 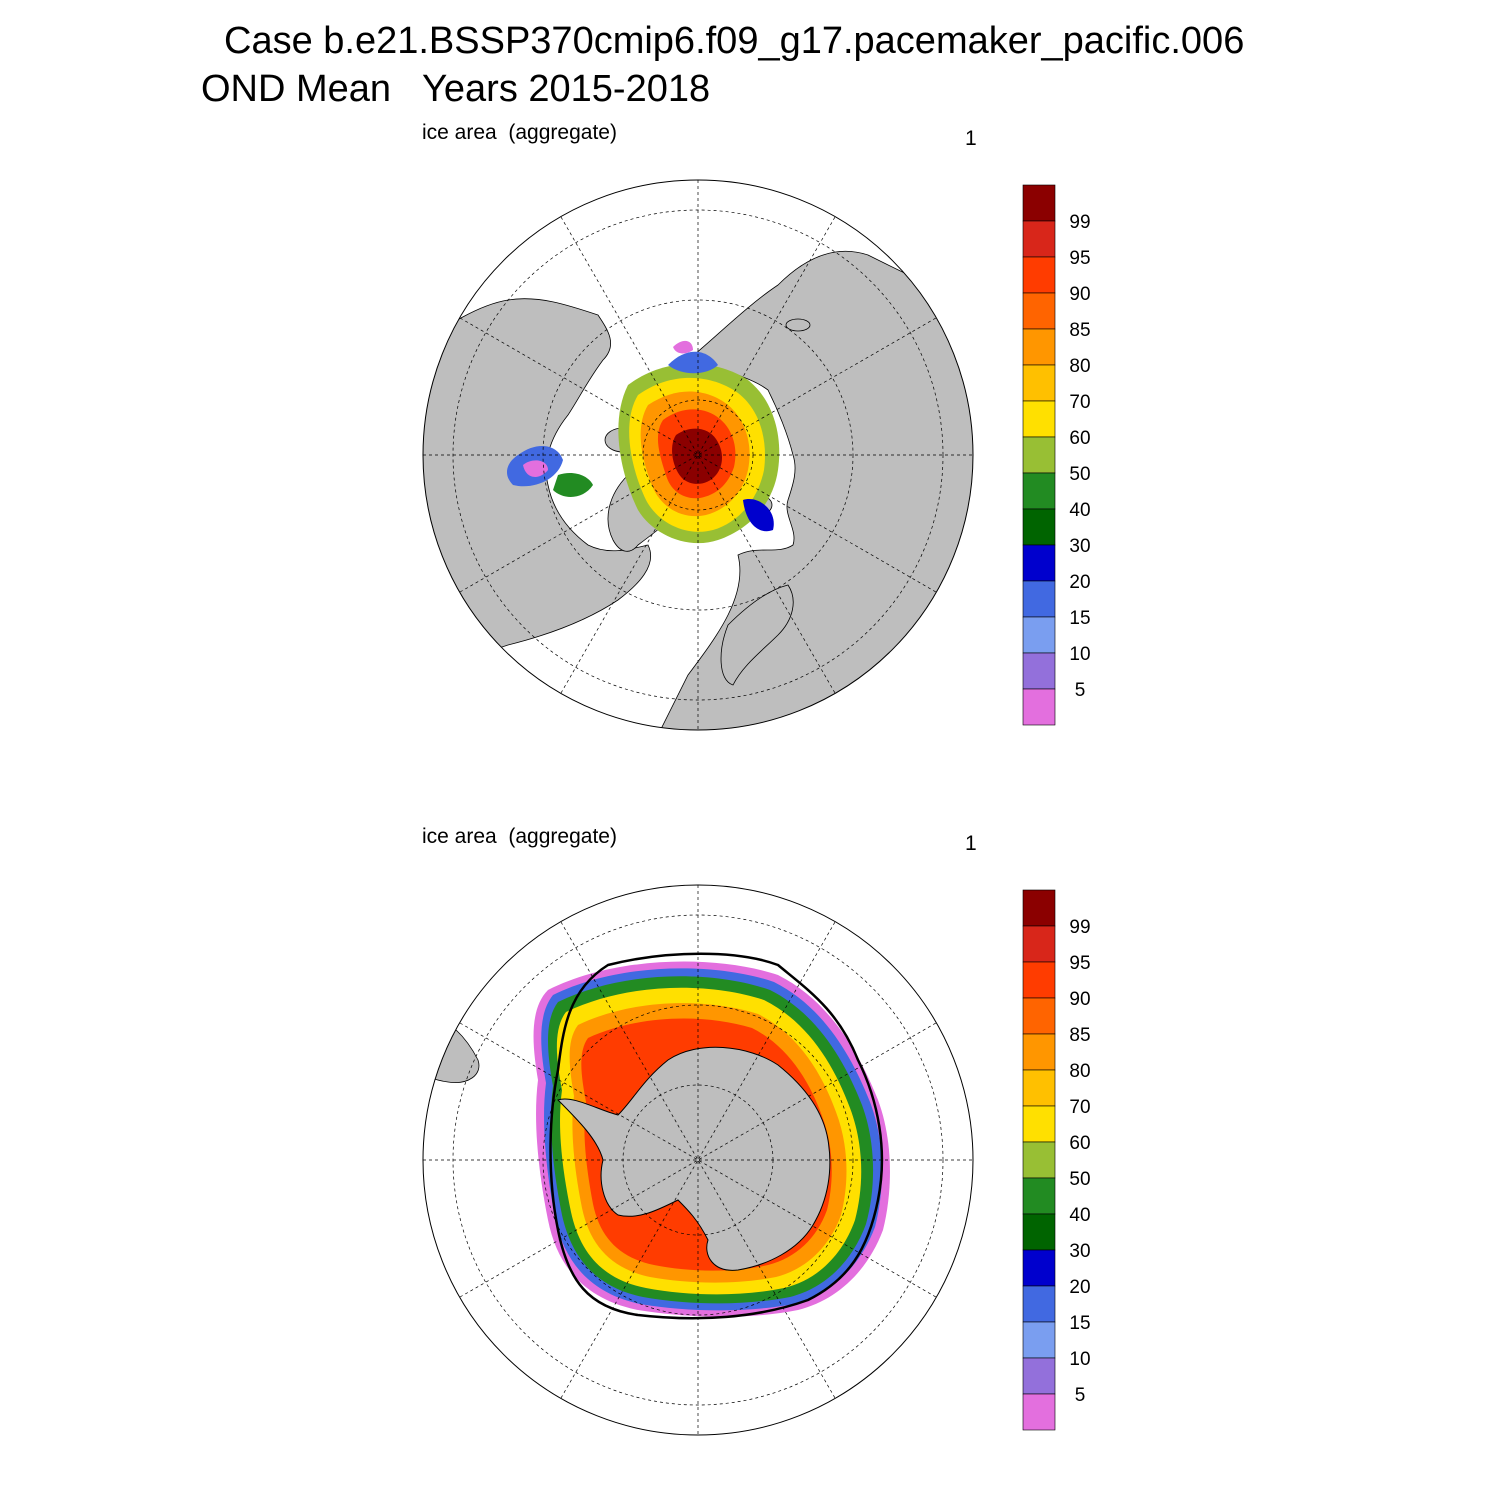 What do you see at coordinates (1079, 1071) in the screenshot?
I see `south-colorbar-label: 80` at bounding box center [1079, 1071].